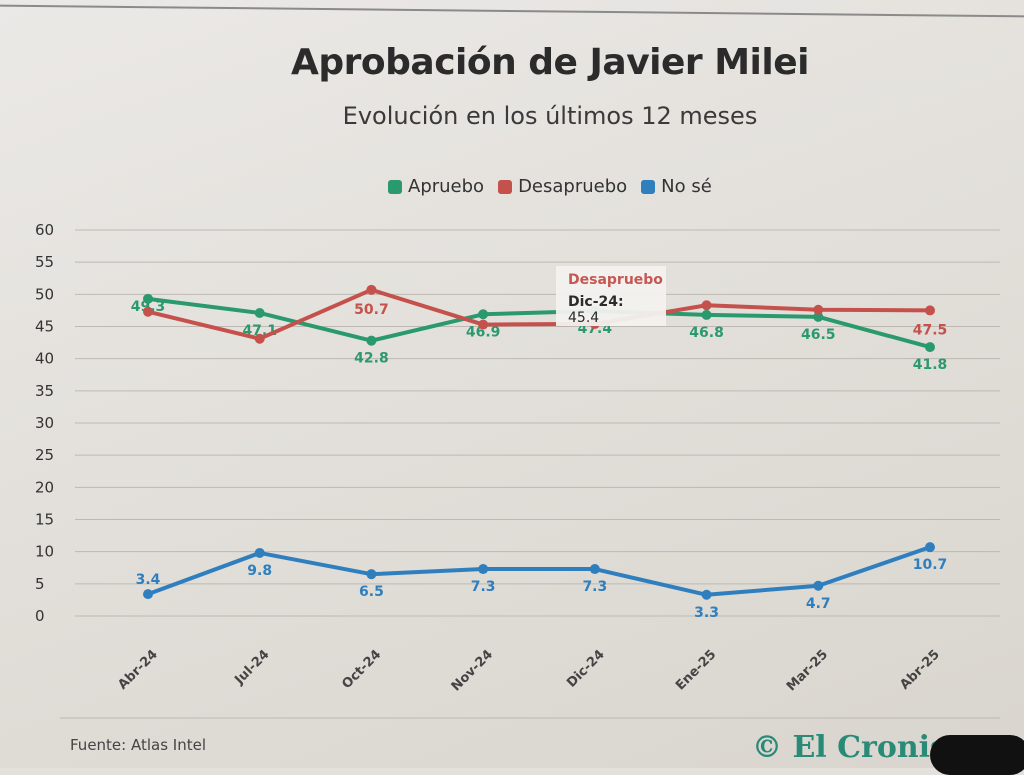  Describe the element at coordinates (44, 359) in the screenshot. I see `y-tick-label: 40` at that location.